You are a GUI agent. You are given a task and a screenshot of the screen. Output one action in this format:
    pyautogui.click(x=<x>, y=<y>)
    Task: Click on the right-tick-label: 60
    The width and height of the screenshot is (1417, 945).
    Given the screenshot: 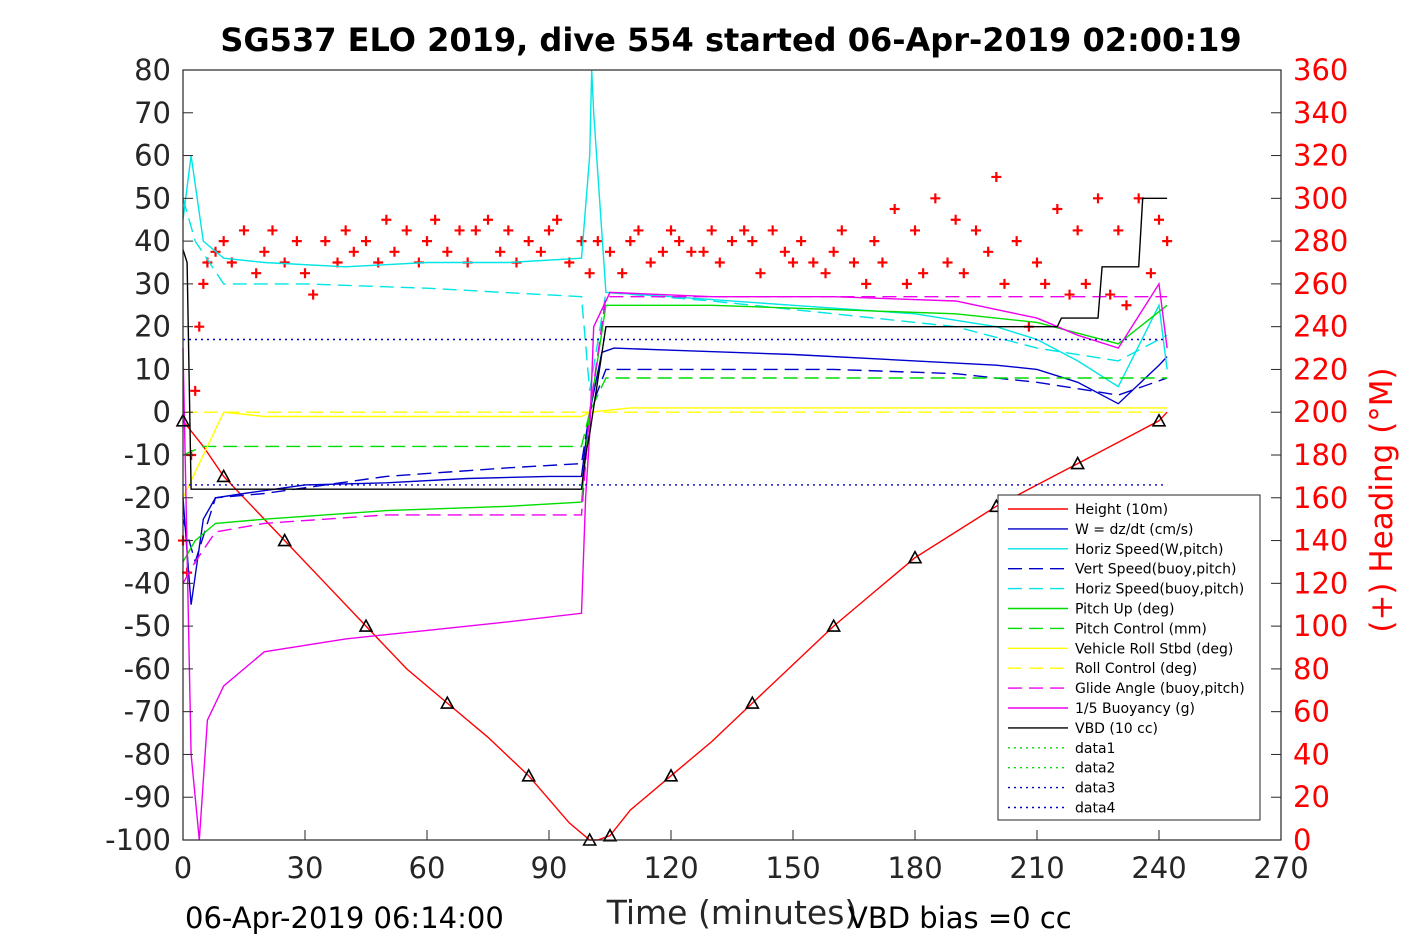 What is the action you would take?
    pyautogui.click(x=1311, y=712)
    